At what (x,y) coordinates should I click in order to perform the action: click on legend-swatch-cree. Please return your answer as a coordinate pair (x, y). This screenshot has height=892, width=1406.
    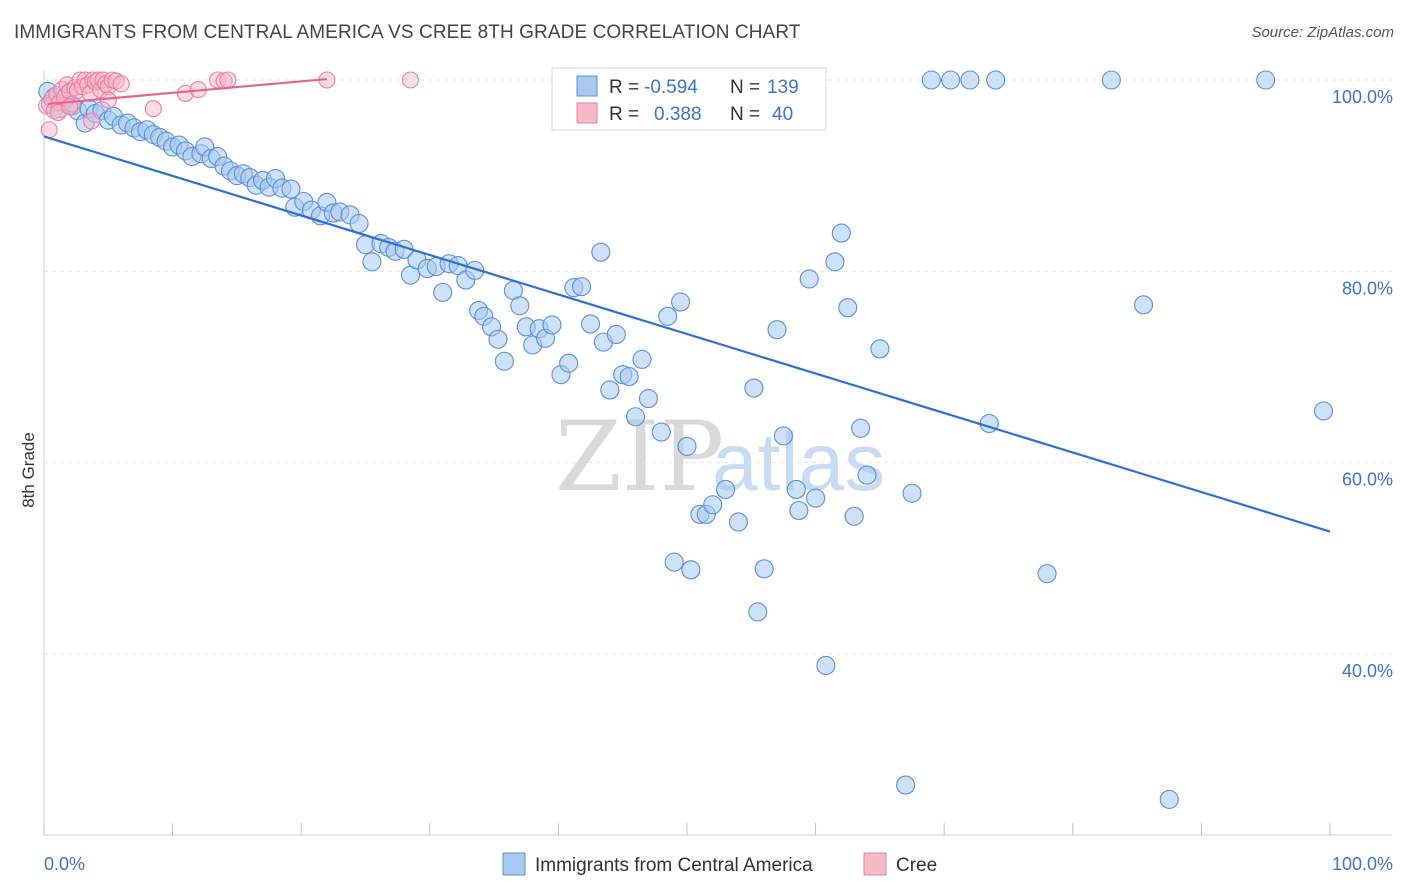
    Looking at the image, I should click on (875, 864).